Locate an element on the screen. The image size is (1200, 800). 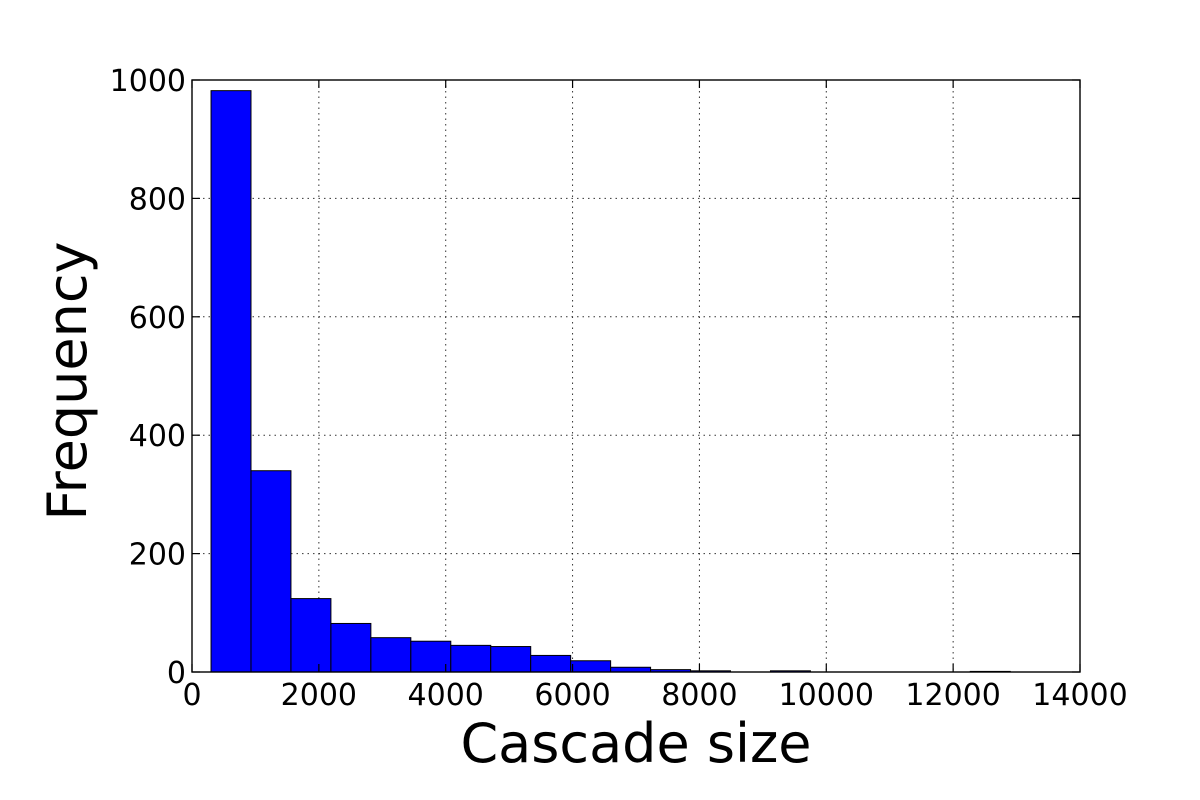
x-tick-label: 8000 is located at coordinates (699, 695).